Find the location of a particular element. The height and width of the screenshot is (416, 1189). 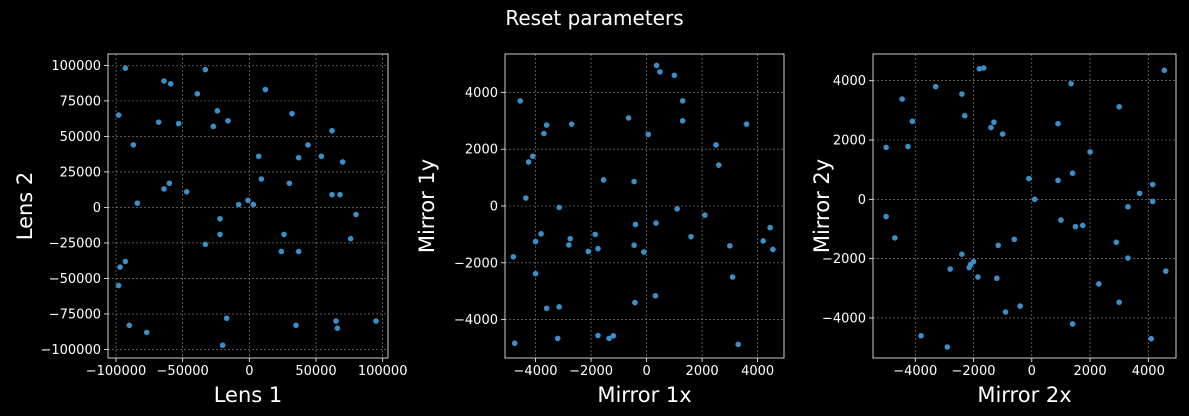

x-tick-label: 50000 is located at coordinates (315, 371).